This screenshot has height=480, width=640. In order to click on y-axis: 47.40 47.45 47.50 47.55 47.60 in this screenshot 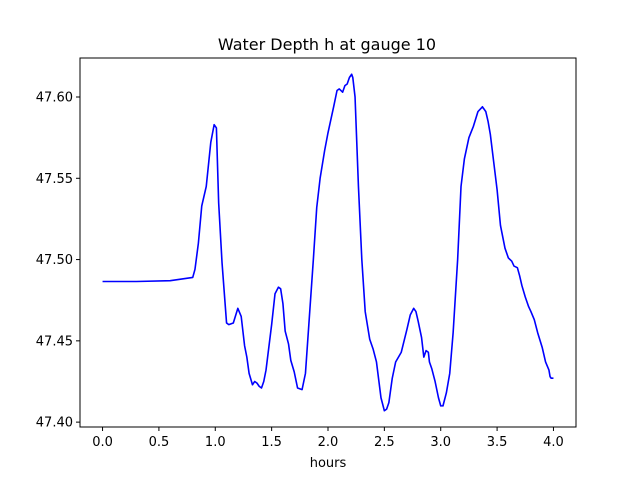, I will do `click(58, 261)`.